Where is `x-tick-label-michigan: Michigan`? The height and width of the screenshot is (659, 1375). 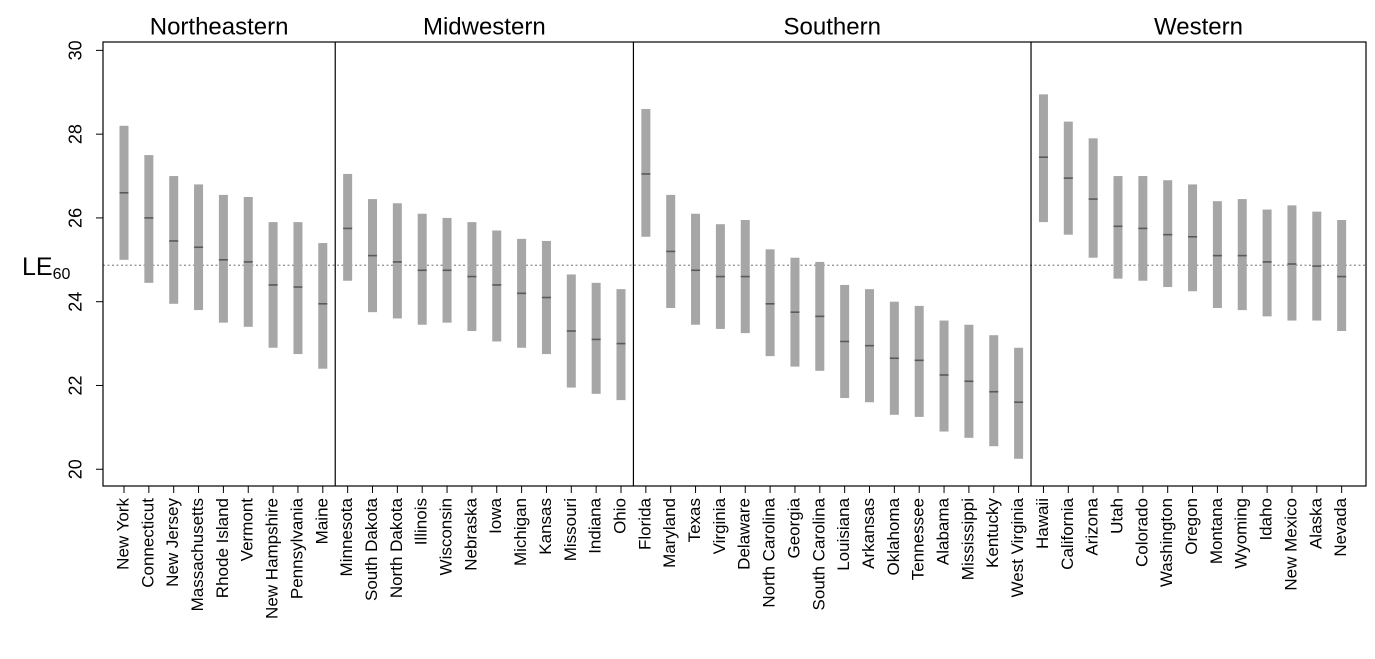 x-tick-label-michigan: Michigan is located at coordinates (520, 532).